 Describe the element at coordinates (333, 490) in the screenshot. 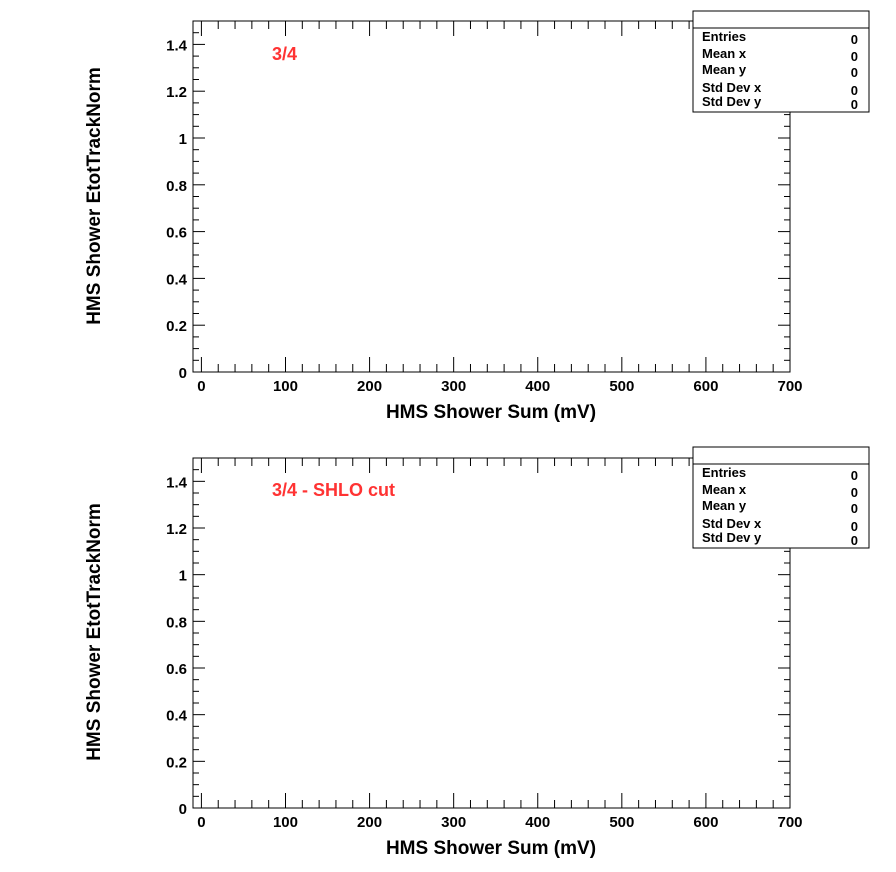

I see `plot-annotation: 3/4 - SHLO cut` at that location.